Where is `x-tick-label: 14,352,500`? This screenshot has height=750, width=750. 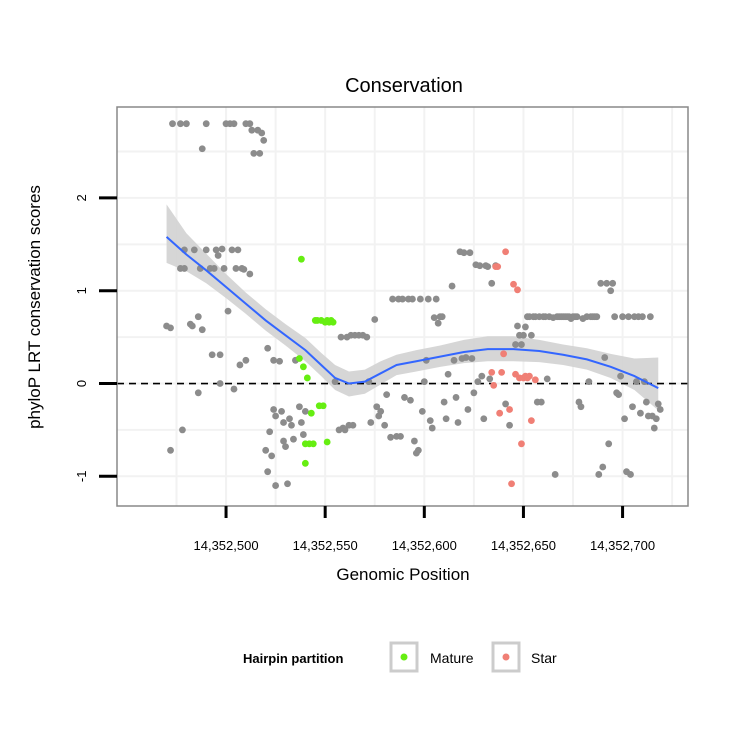
x-tick-label: 14,352,500 is located at coordinates (226, 545).